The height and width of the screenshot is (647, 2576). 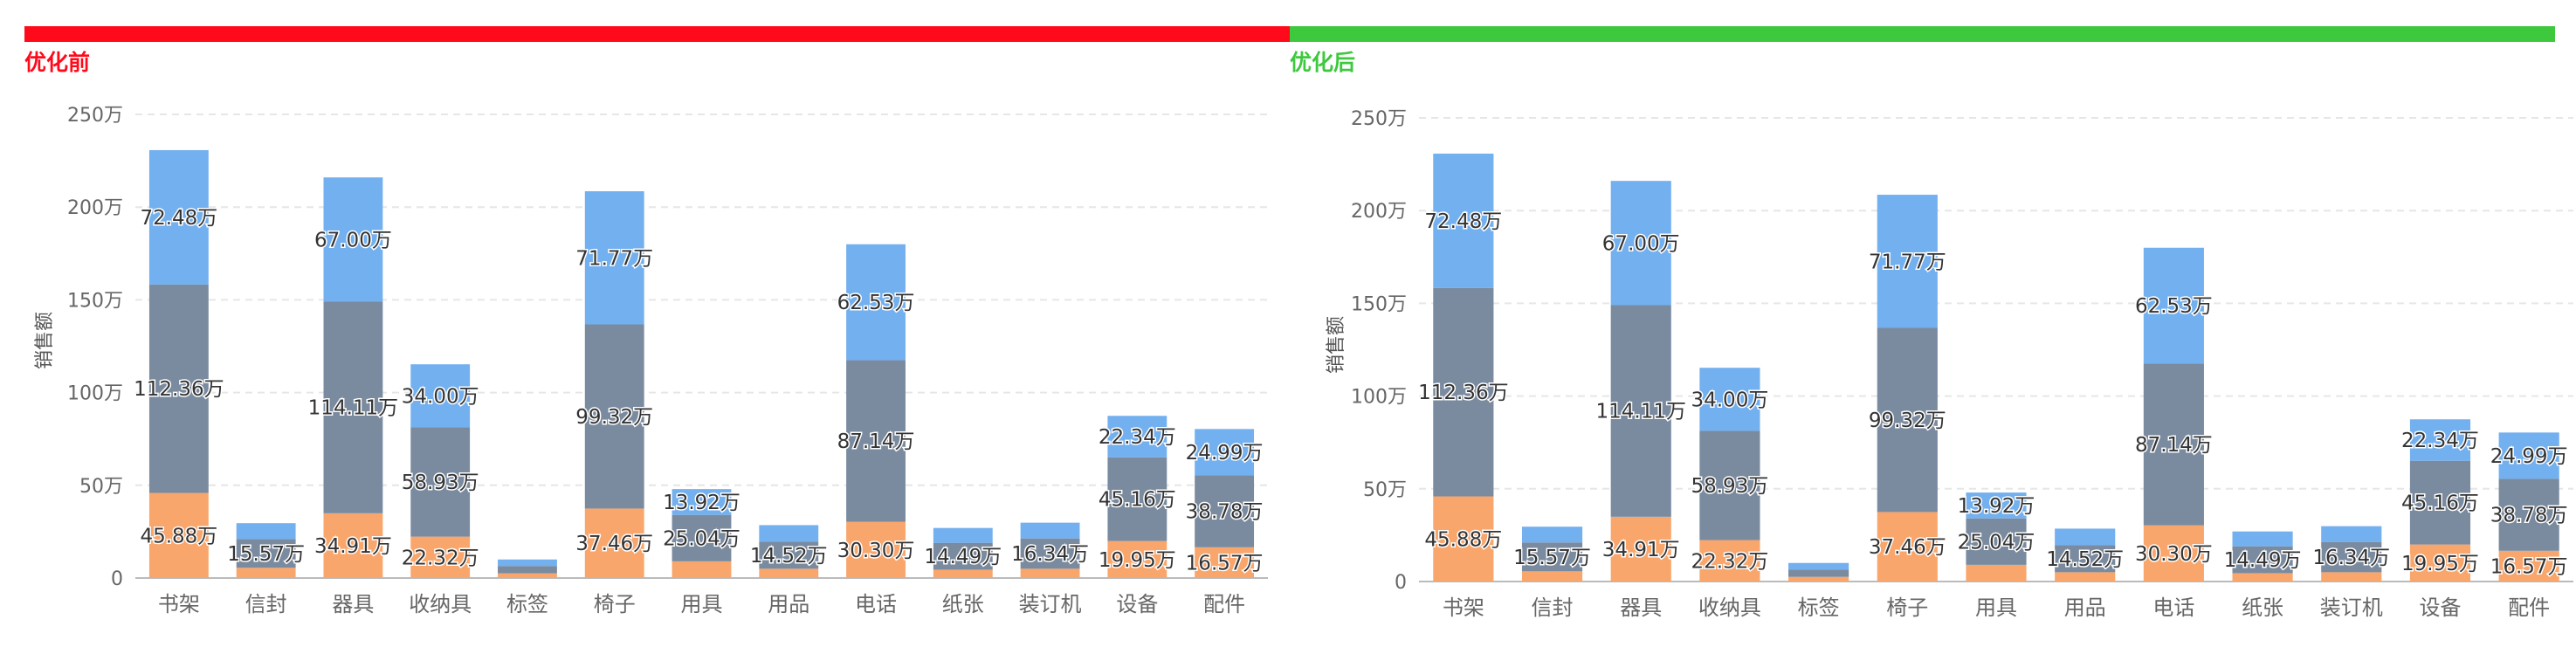 I want to click on x-tick-label: 器具, so click(x=353, y=604).